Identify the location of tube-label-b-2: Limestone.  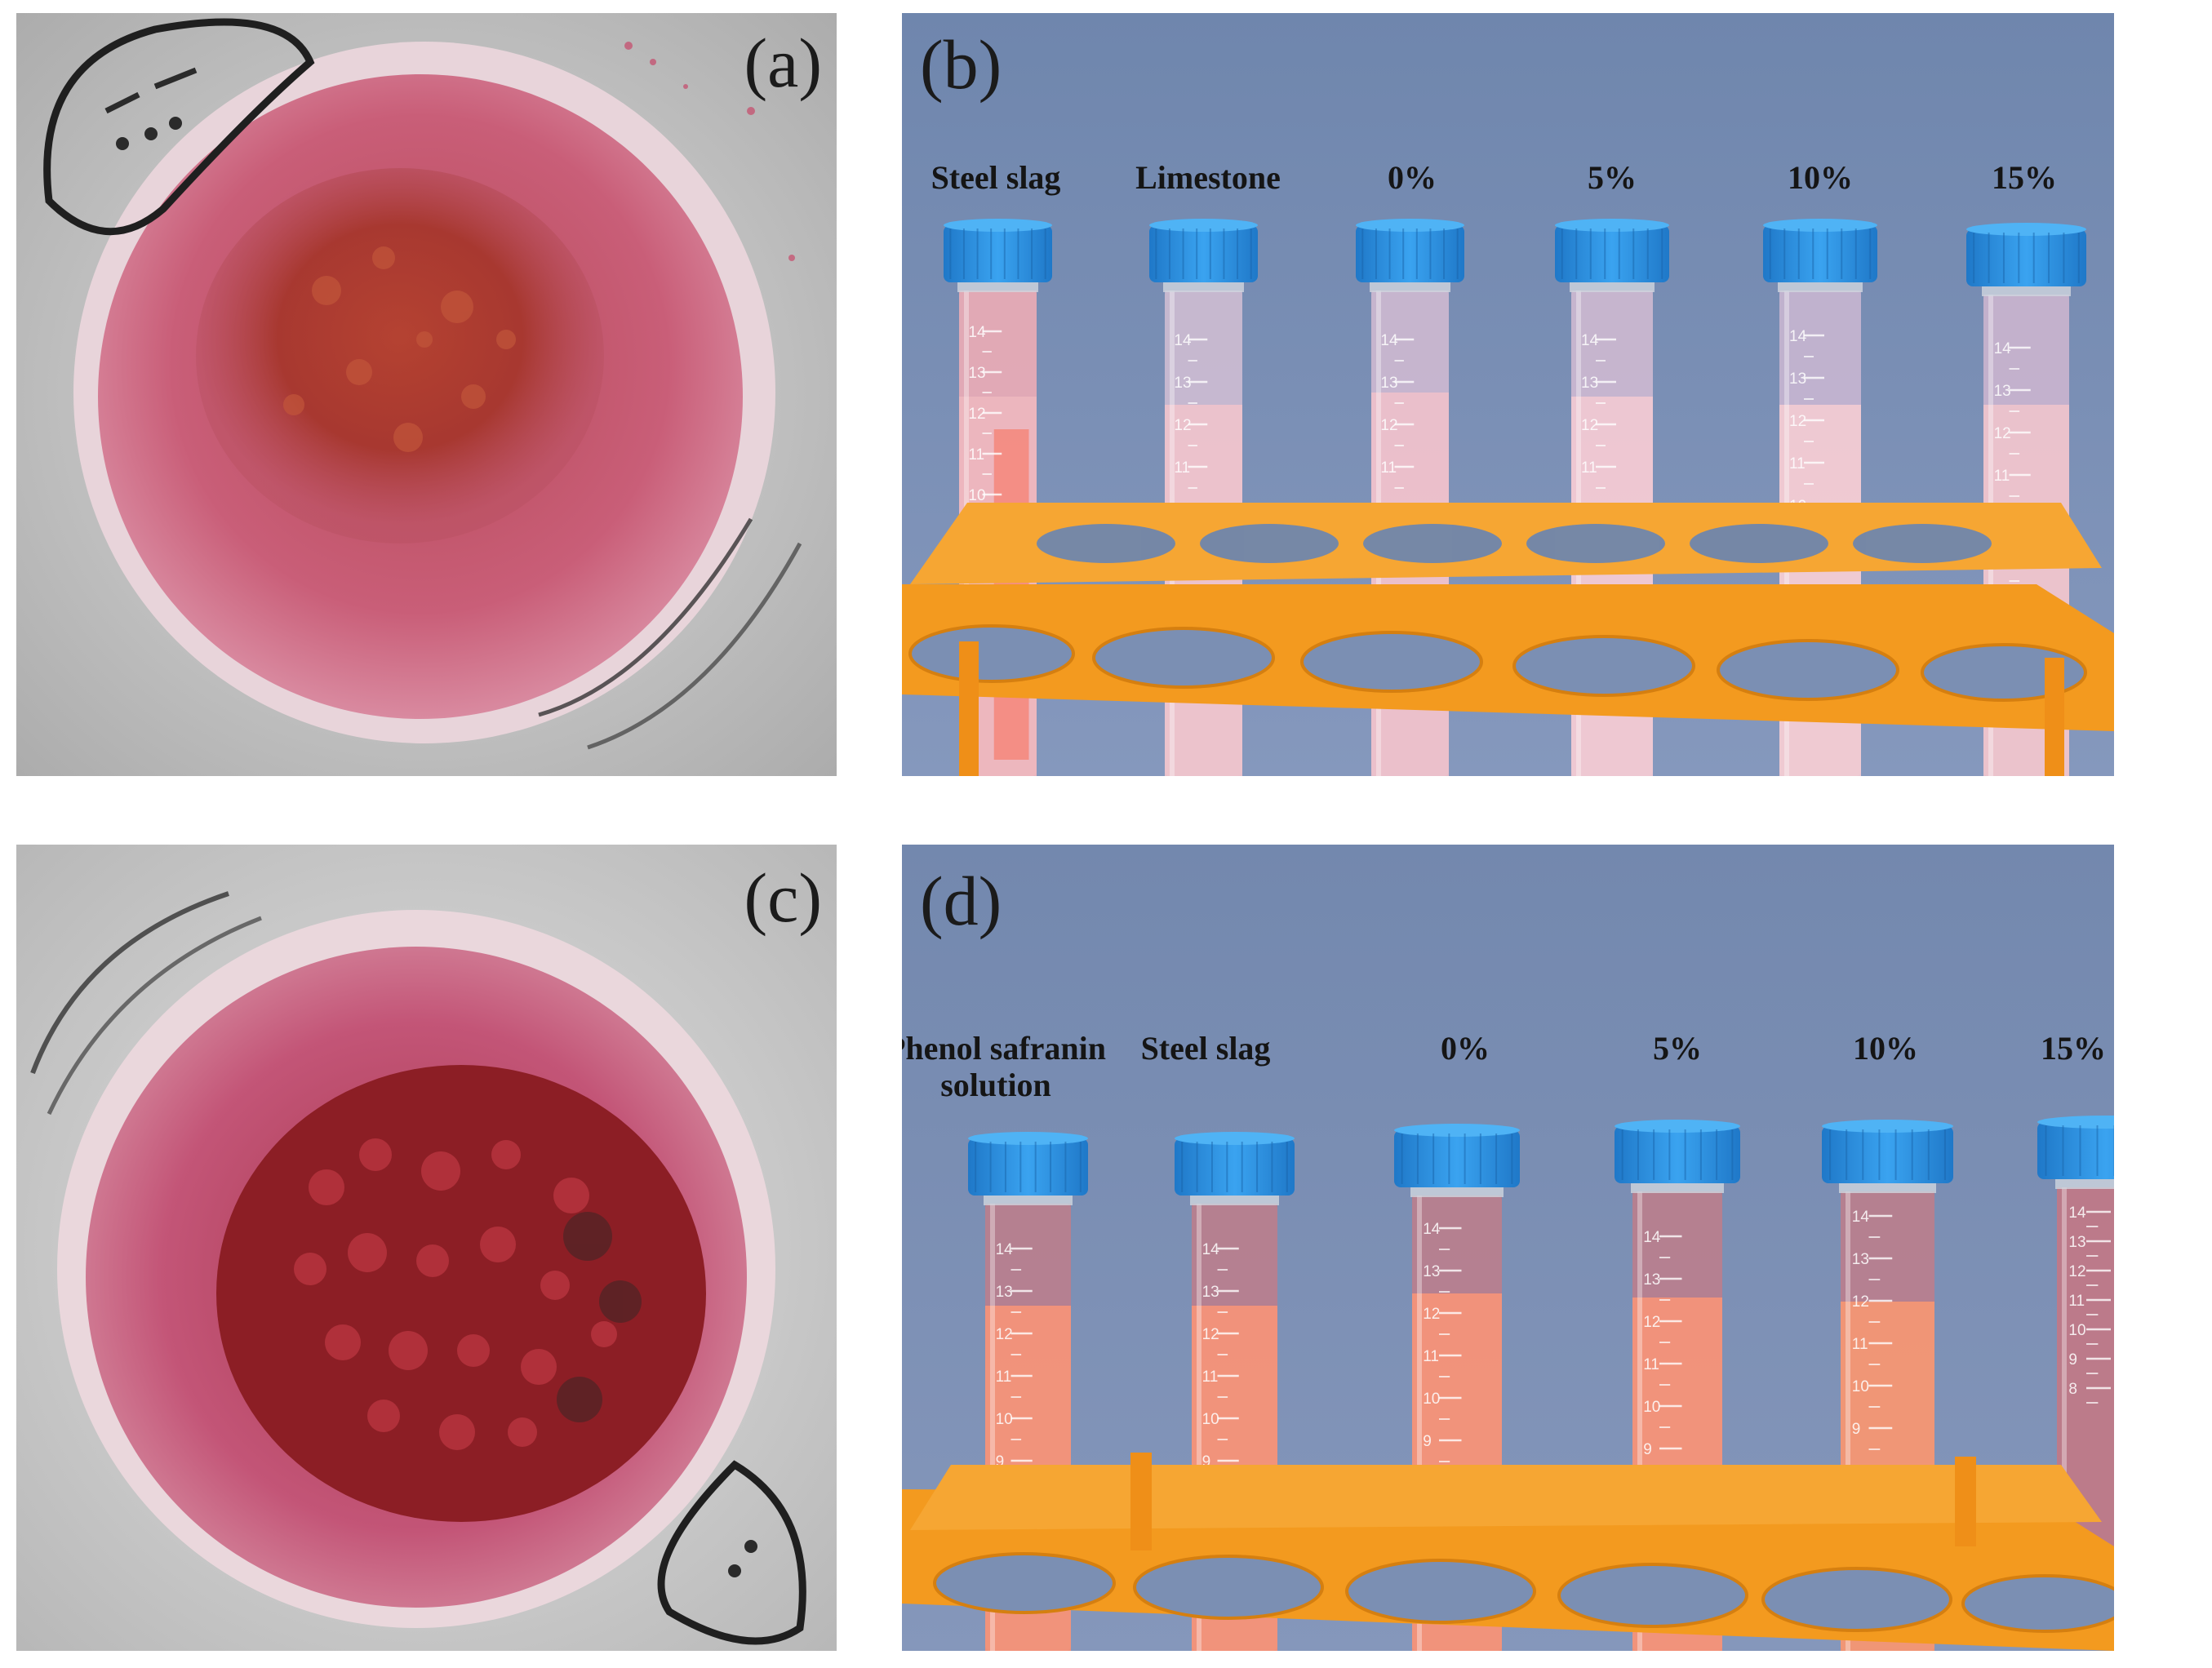
(1208, 177).